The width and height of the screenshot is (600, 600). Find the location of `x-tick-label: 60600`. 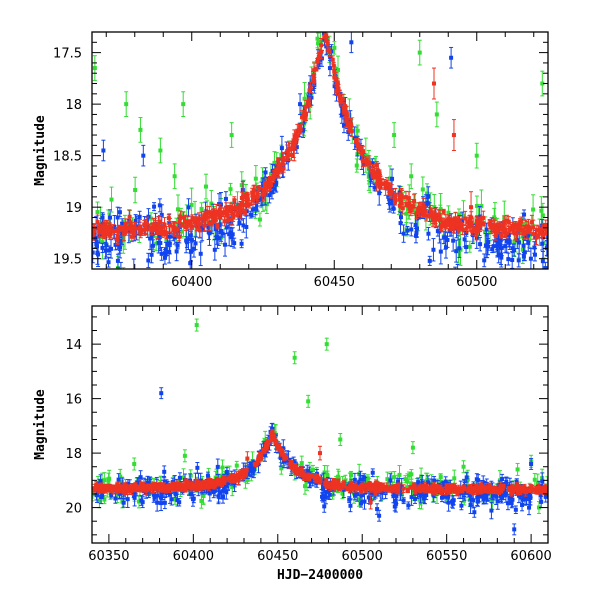

x-tick-label: 60600 is located at coordinates (530, 556).